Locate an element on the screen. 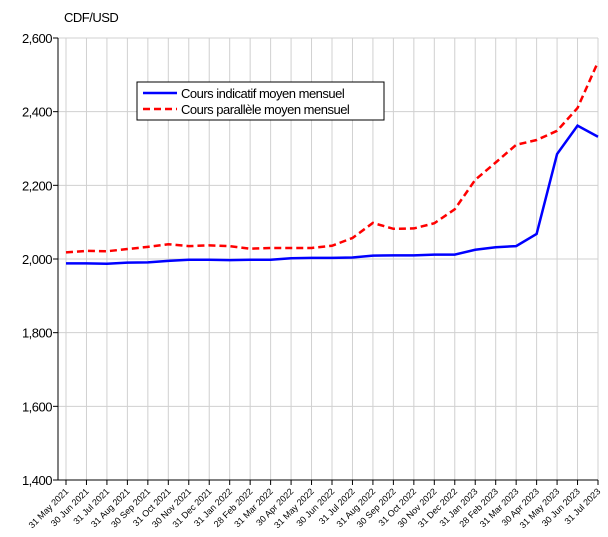 Image resolution: width=608 pixels, height=537 pixels. y-tick-label: 2,400 is located at coordinates (37, 112).